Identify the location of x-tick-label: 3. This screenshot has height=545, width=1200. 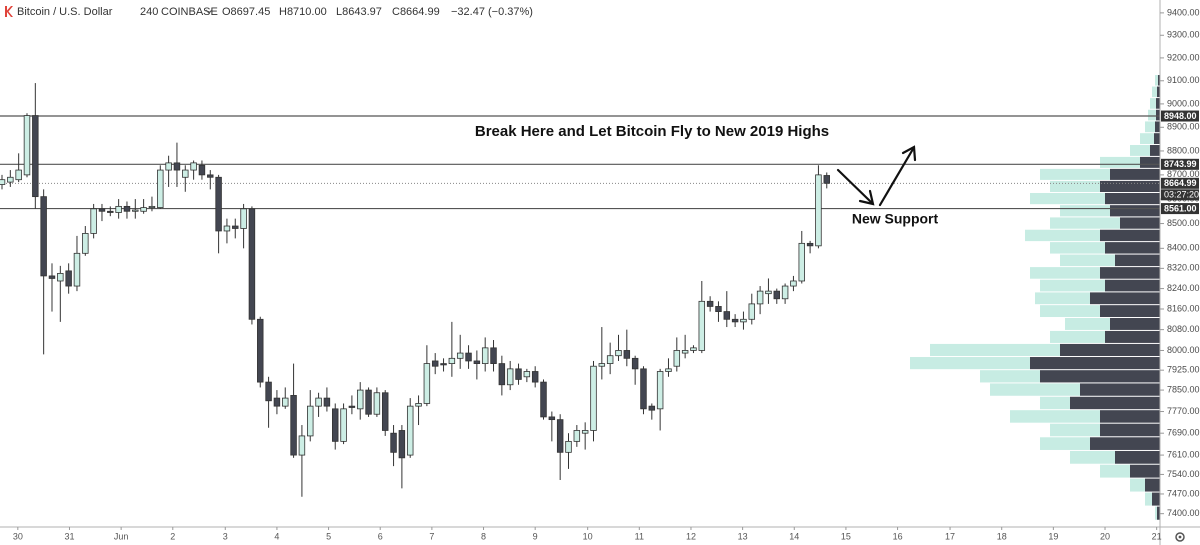
(225, 536).